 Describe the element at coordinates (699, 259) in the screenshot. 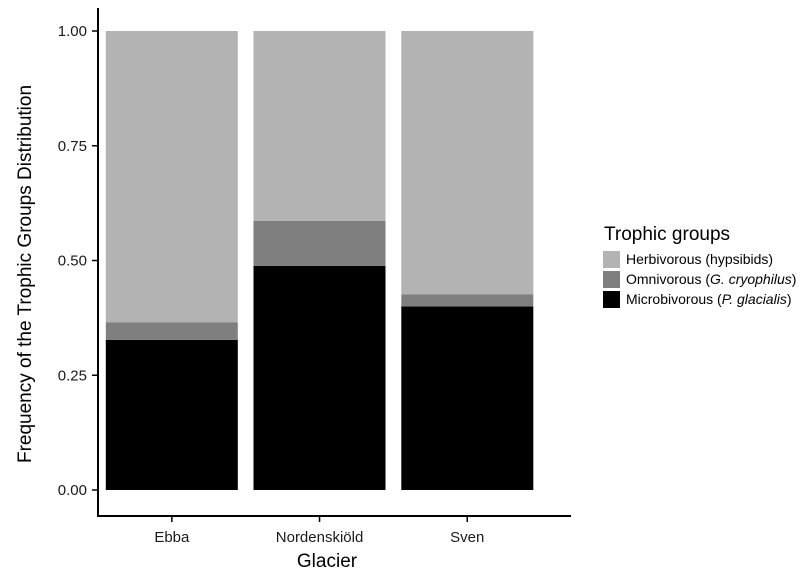

I see `legend-label: Herbivorous (hypsibids)` at that location.